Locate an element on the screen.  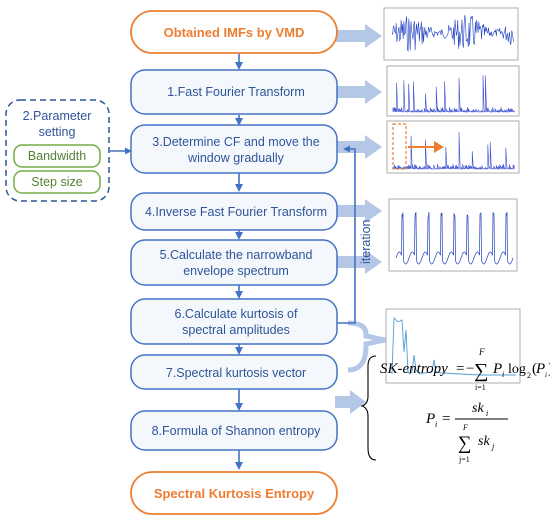
kurtosis-thumbnail is located at coordinates (453, 346).